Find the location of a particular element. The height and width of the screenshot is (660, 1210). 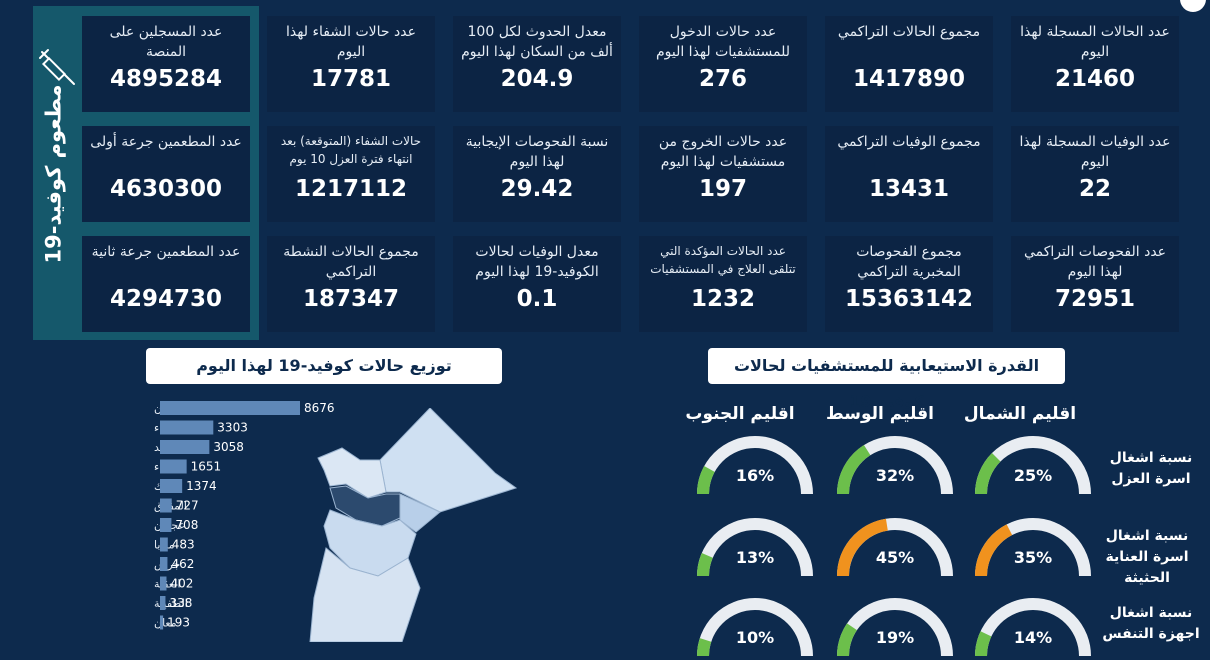

stat-label: مجموع الحالات النشطة التراكمي is located at coordinates (351, 262).